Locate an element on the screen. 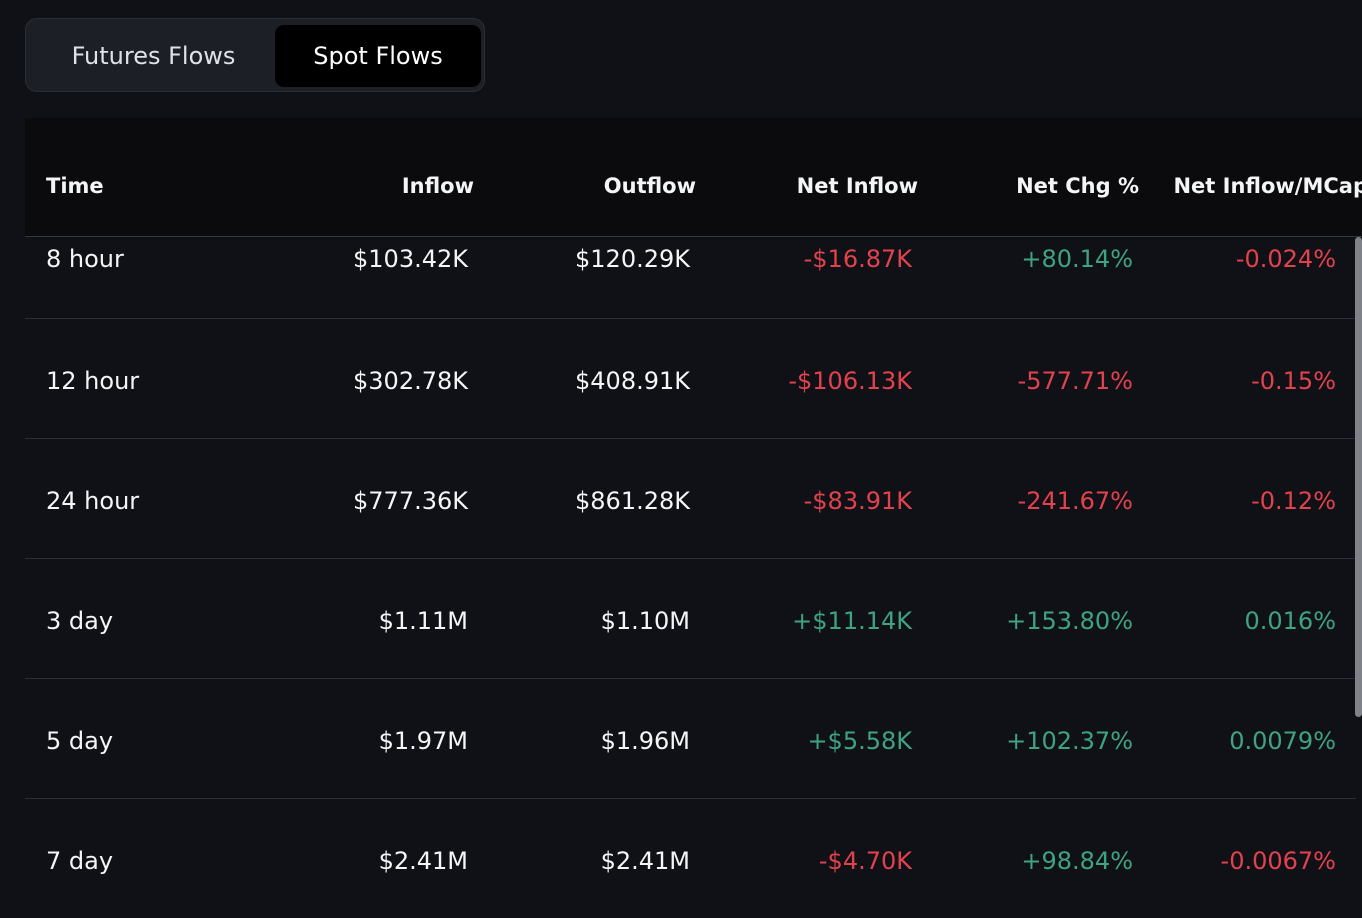 This screenshot has width=1362, height=918. cell-outflow: $408.91K is located at coordinates (632, 381).